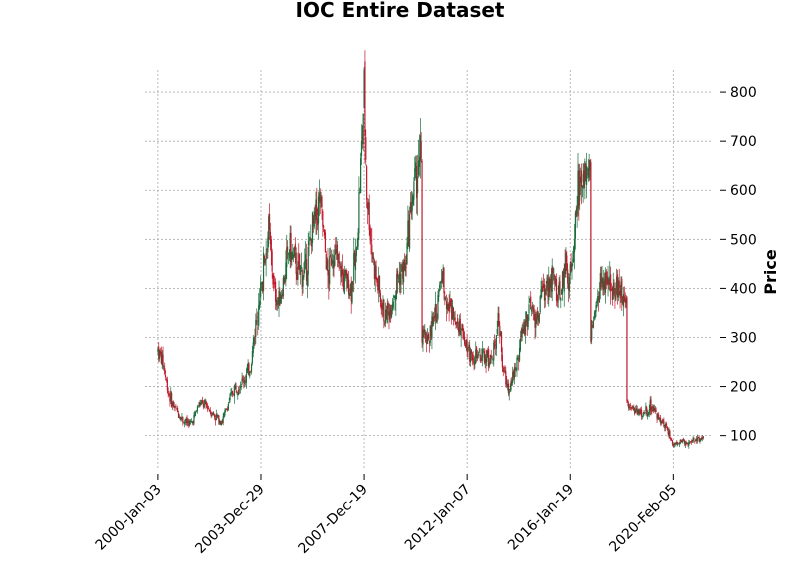 Image resolution: width=800 pixels, height=575 pixels. What do you see at coordinates (743, 93) in the screenshot?
I see `y-tick-label: 800` at bounding box center [743, 93].